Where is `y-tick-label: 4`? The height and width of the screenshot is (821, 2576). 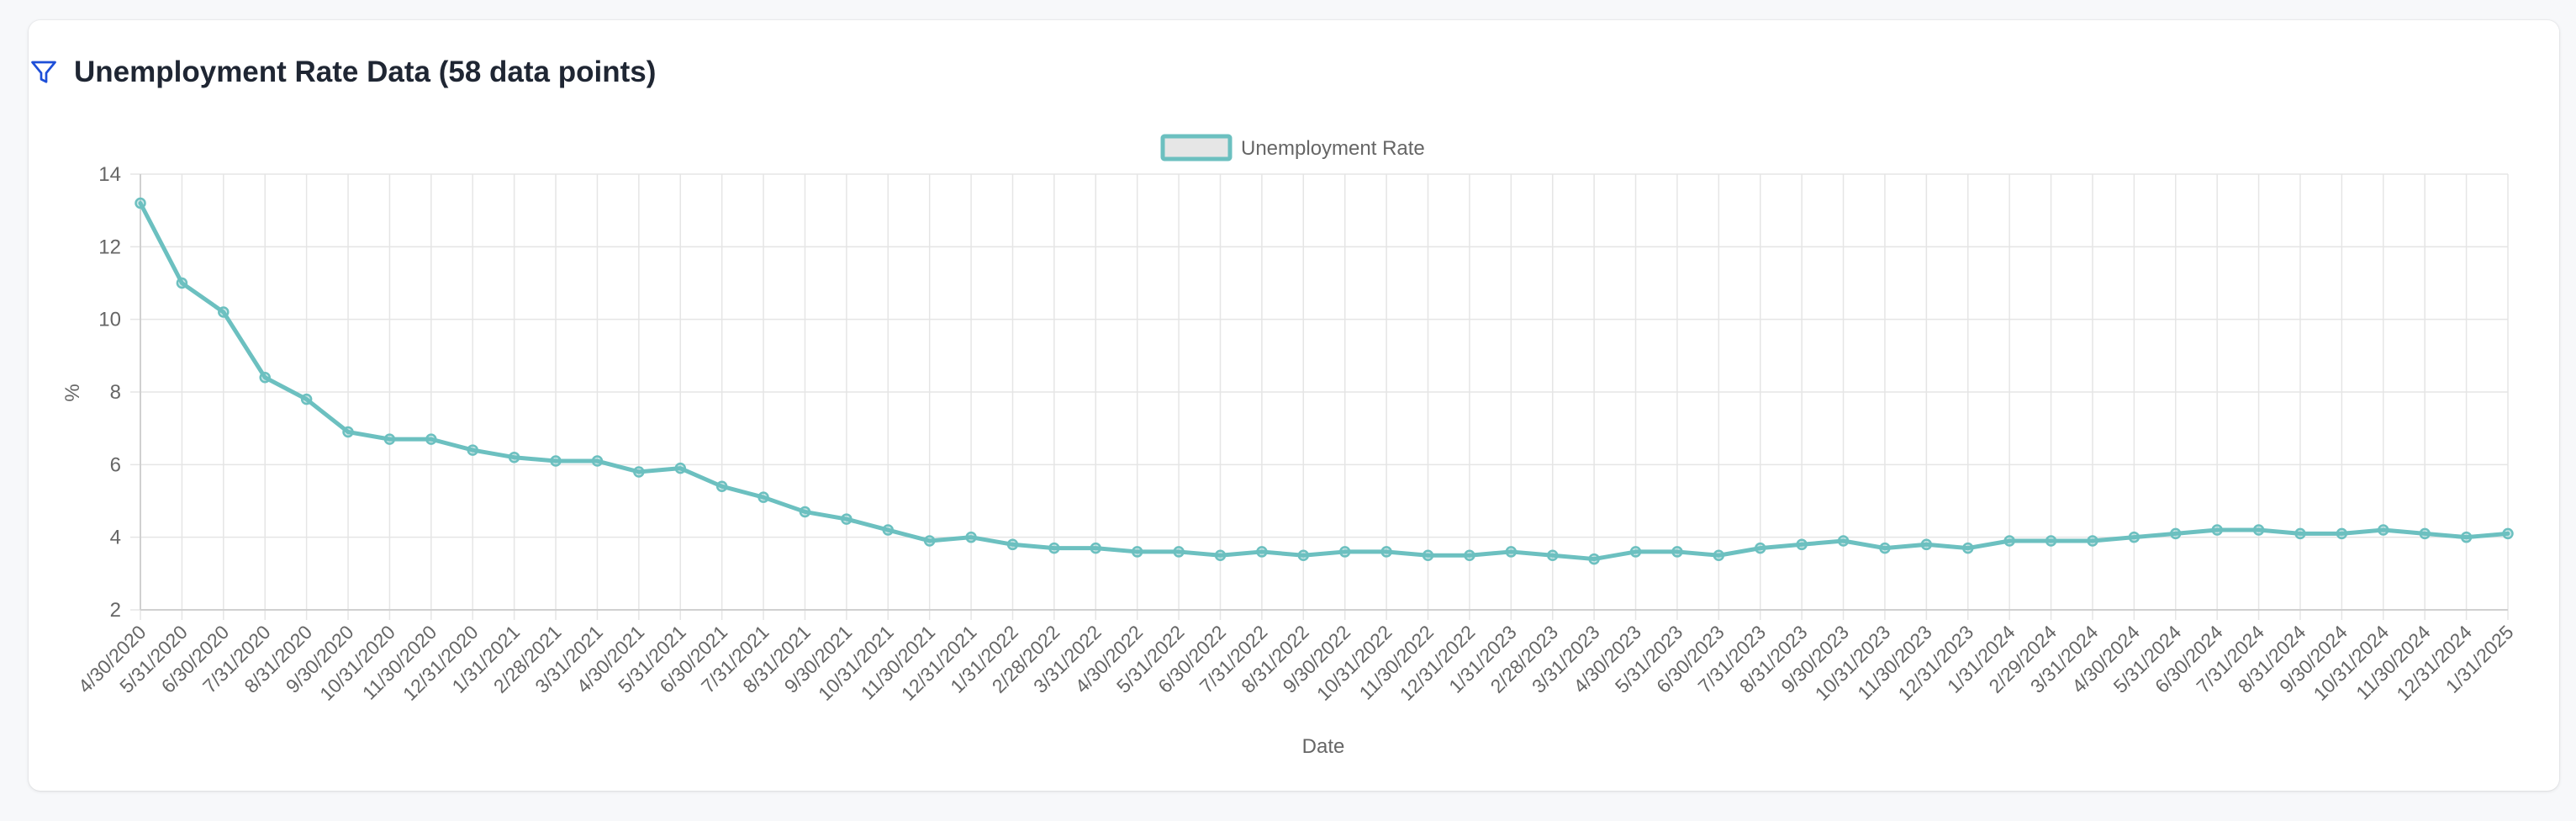 y-tick-label: 4 is located at coordinates (116, 538).